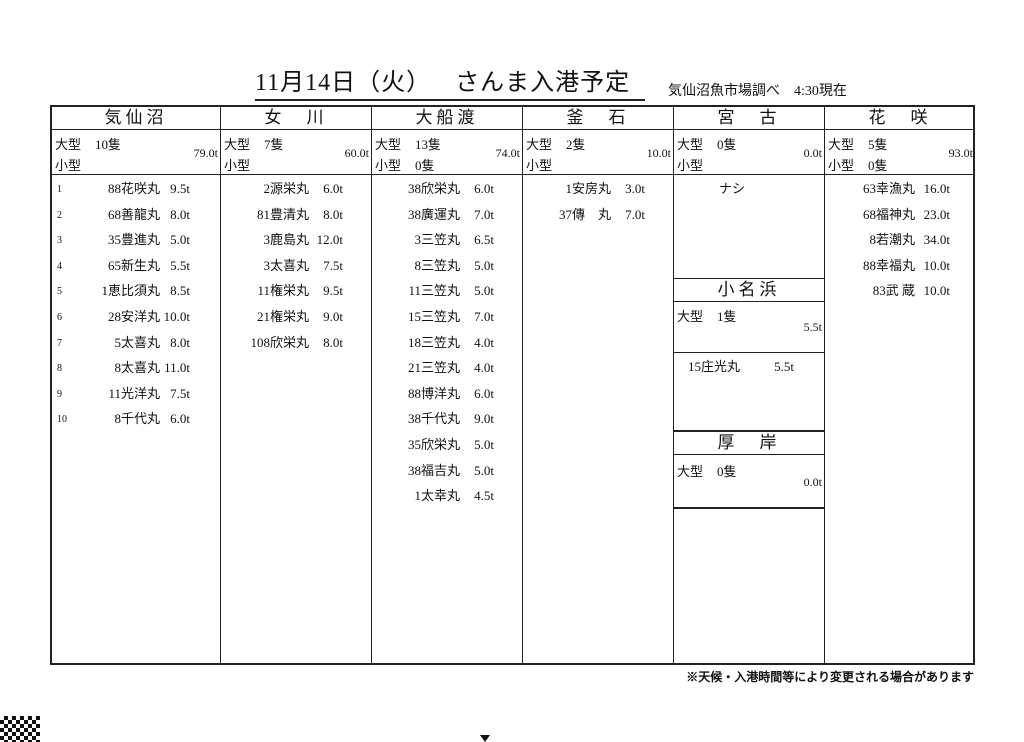 This screenshot has height=742, width=1024. Describe the element at coordinates (757, 91) in the screenshot. I see `source-timestamp: 気仙沼魚市場調べ 4:30現在` at that location.